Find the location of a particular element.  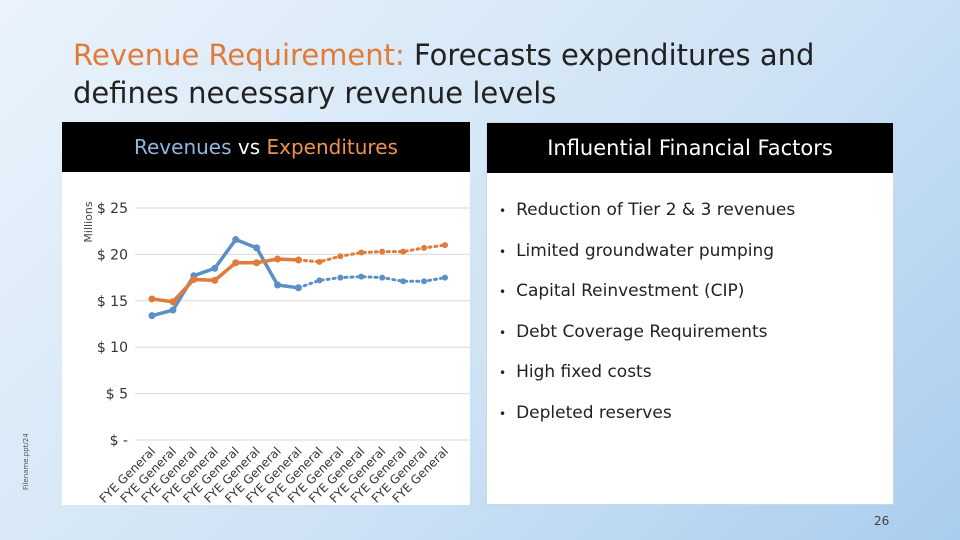

factor-item: Debt Coverage Requirements is located at coordinates (633, 332).